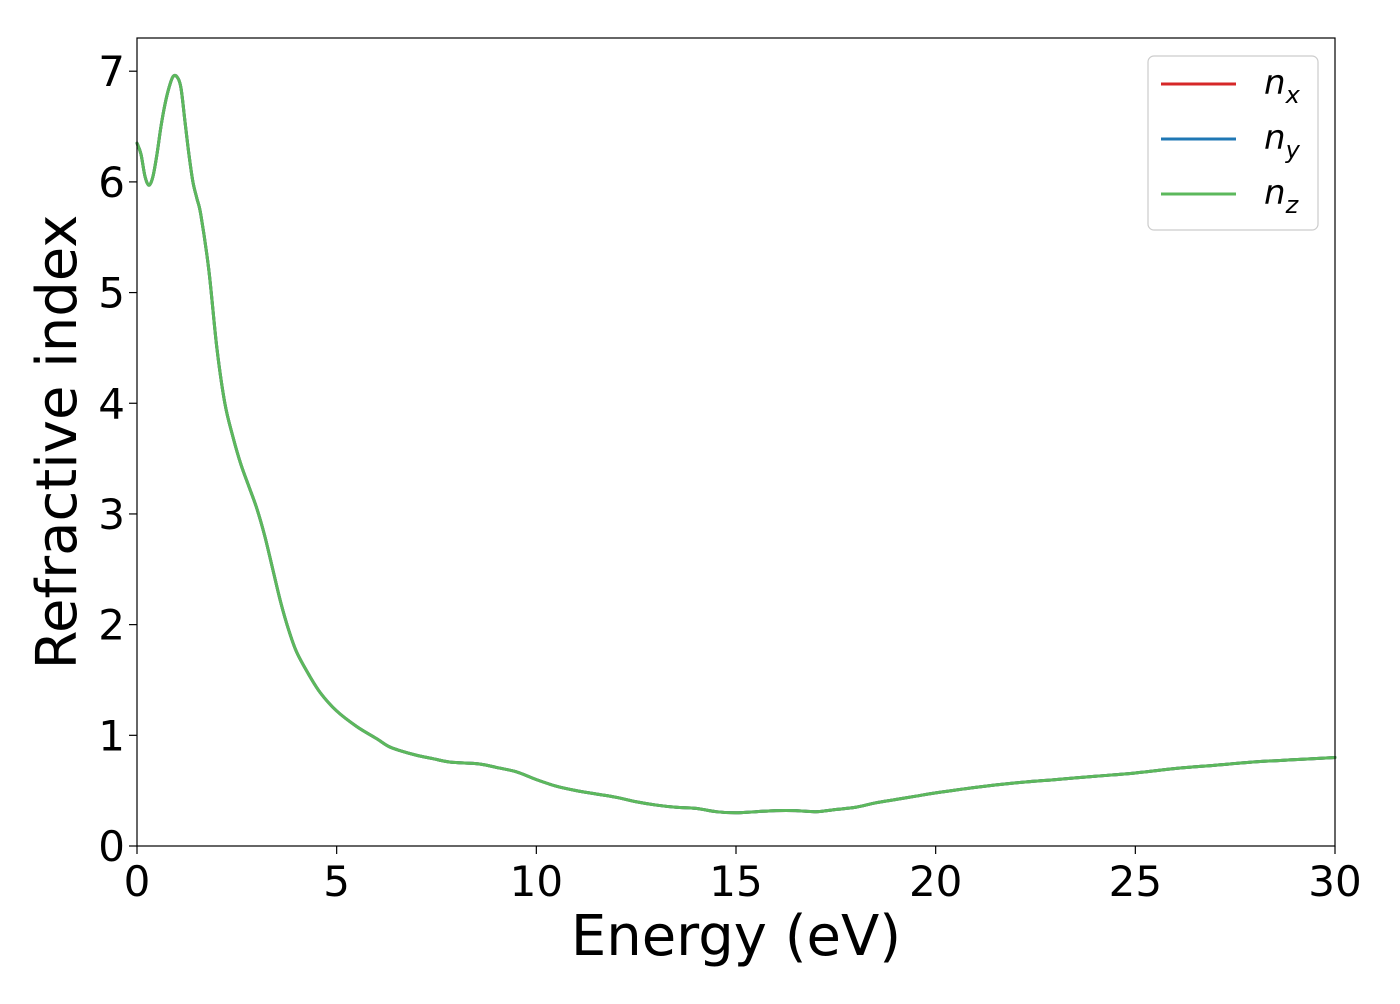 This screenshot has height=1004, width=1400. What do you see at coordinates (336, 881) in the screenshot?
I see `x-tick-label: 5` at bounding box center [336, 881].